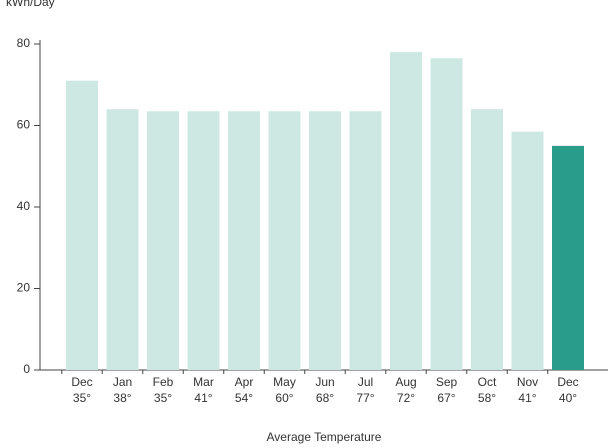 The image size is (614, 448). What do you see at coordinates (24, 206) in the screenshot?
I see `y-tick-label: 40` at bounding box center [24, 206].